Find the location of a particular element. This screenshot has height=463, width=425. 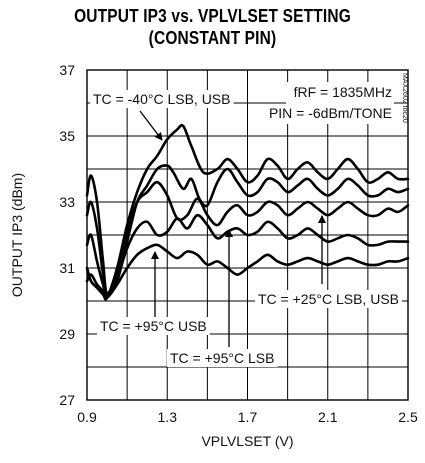

y-tick-label: 27 is located at coordinates (67, 400).